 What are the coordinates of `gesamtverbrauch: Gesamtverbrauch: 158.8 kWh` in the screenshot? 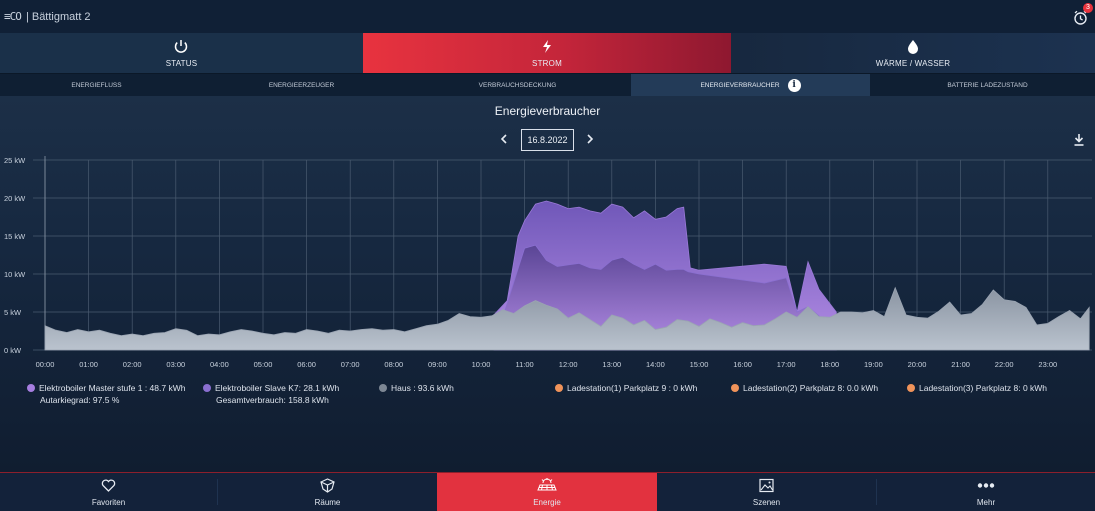 It's located at (272, 400).